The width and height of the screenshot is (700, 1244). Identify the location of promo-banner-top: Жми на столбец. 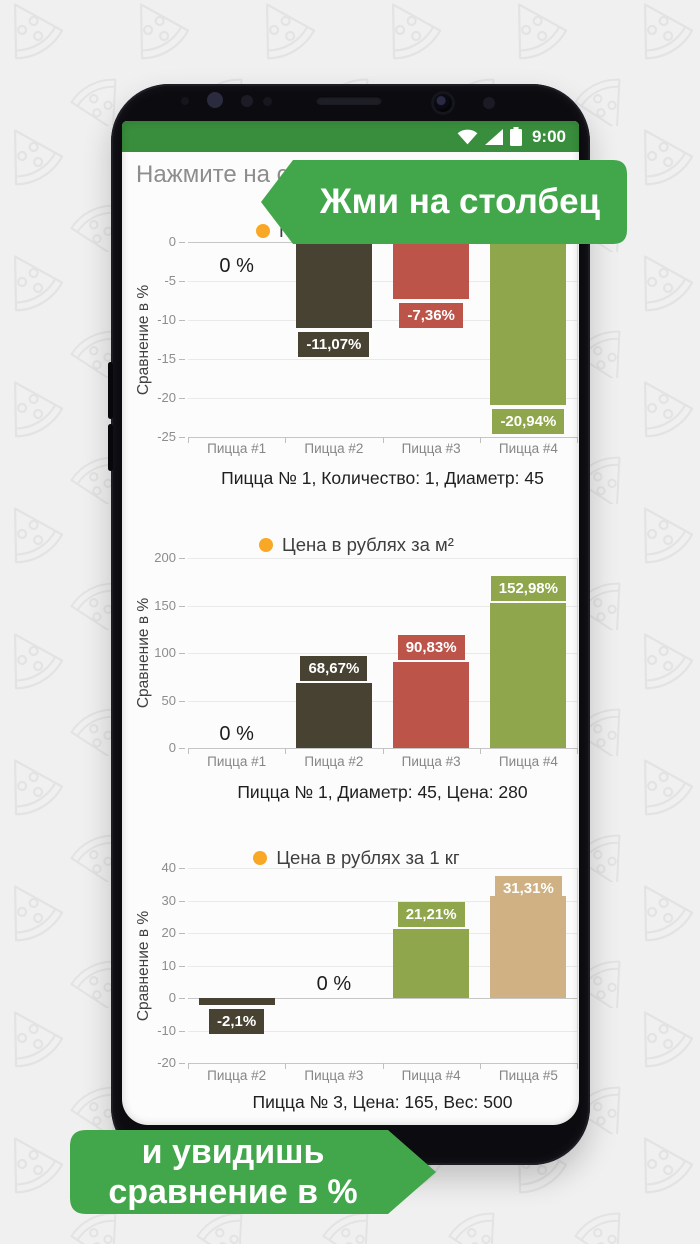
(444, 202).